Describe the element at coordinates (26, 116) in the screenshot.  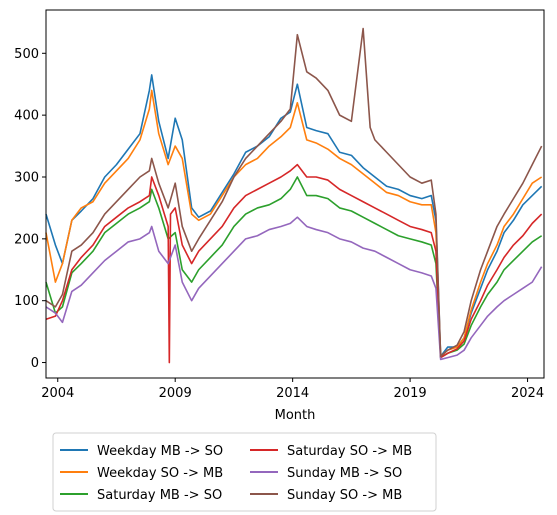
I see `y-tick-label: 400` at that location.